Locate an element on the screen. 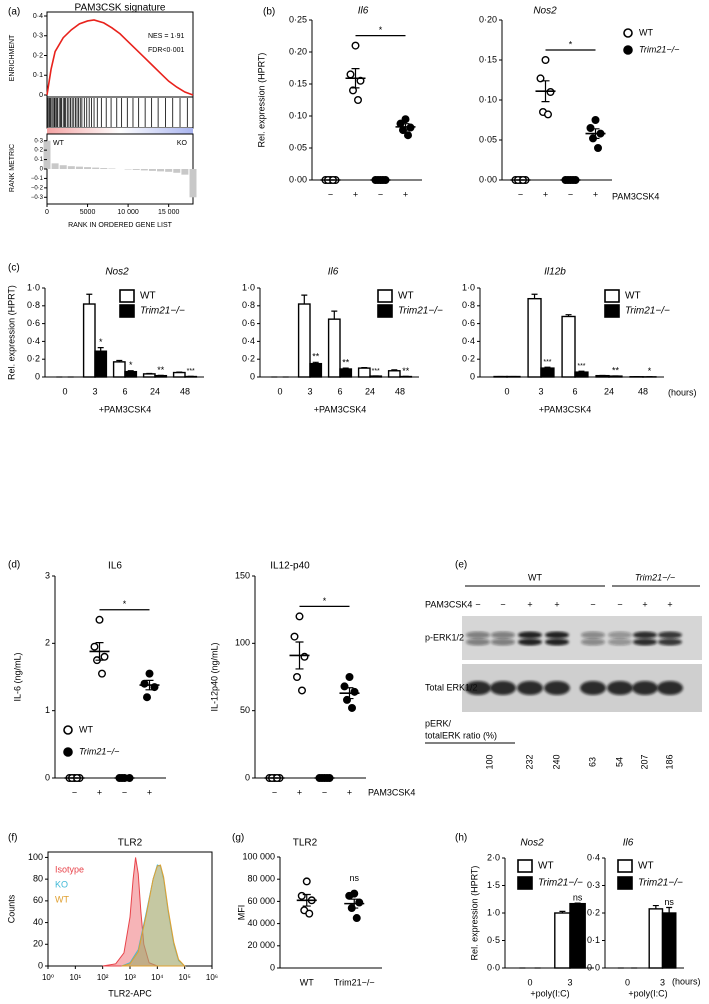  y-tick-label: 0·05 is located at coordinates (488, 139).